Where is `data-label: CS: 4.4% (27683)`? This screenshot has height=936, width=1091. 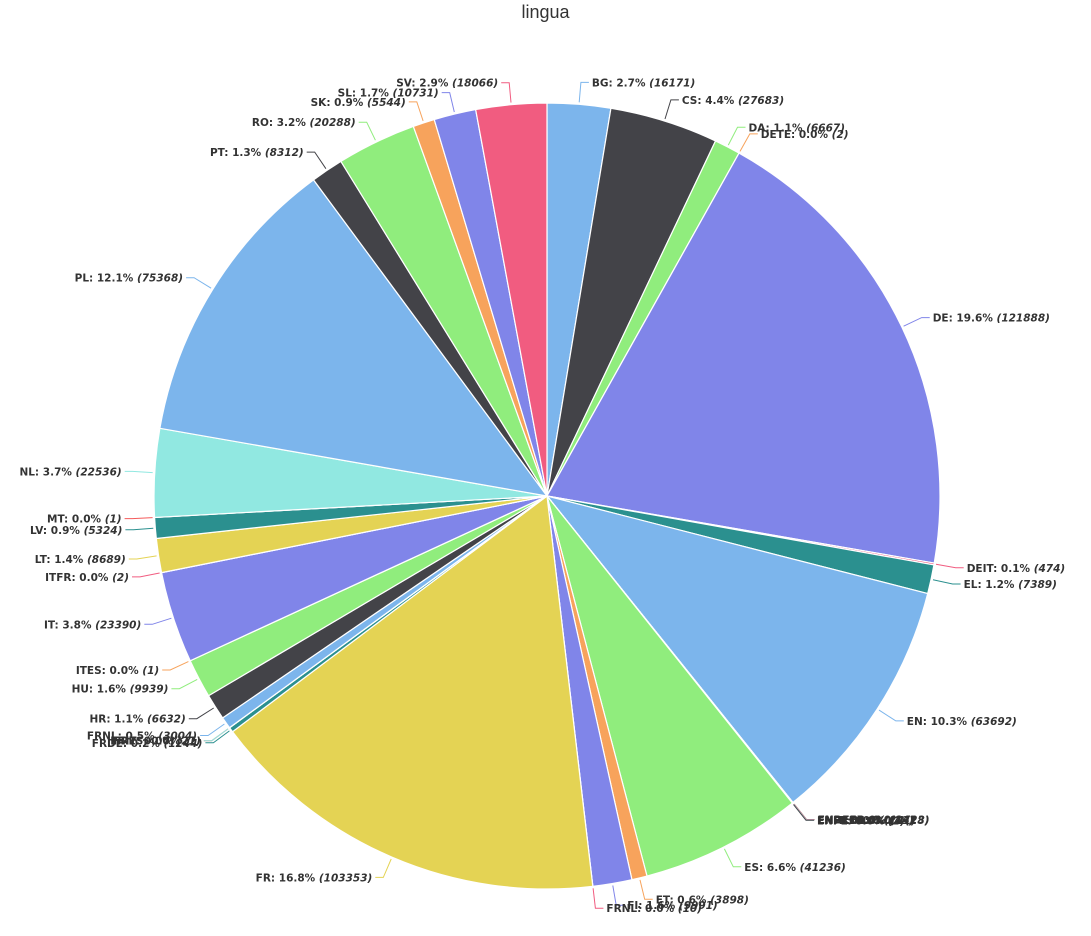 data-label: CS: 4.4% (27683) is located at coordinates (733, 101).